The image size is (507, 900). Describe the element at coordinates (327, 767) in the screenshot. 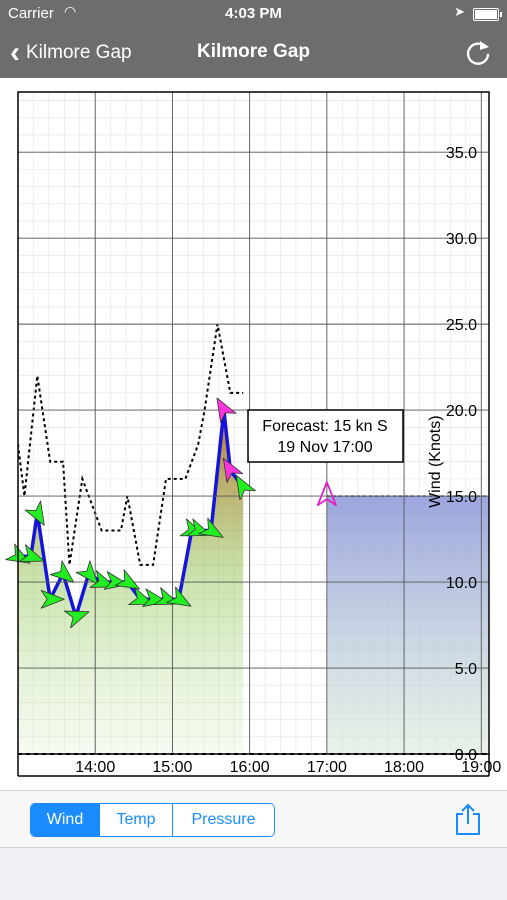

I see `x-tick-label: 17:00` at that location.